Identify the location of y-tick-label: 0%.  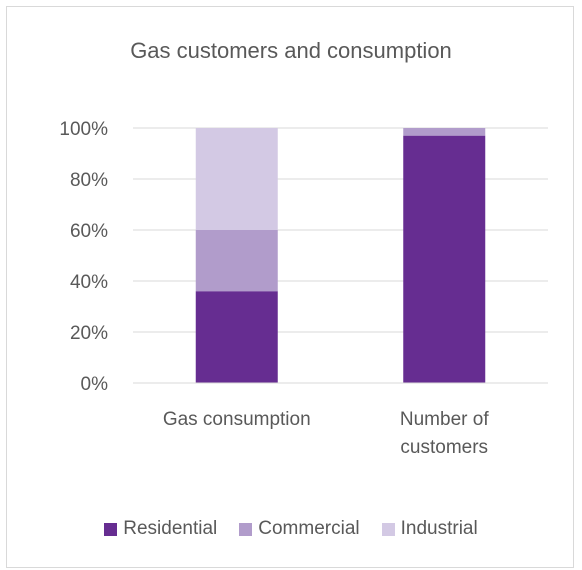
(95, 384).